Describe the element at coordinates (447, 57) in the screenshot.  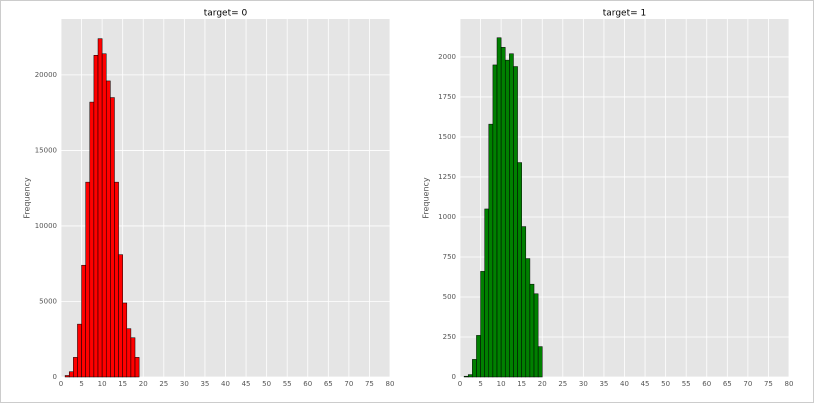
I see `y-tick-label: 2000` at that location.